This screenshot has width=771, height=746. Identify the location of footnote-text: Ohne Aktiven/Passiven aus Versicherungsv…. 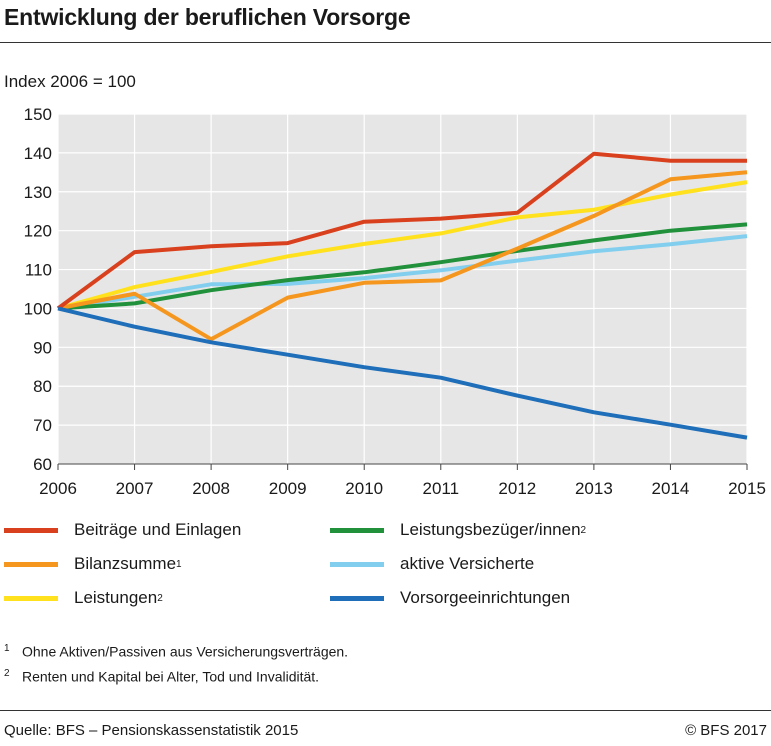
(185, 651).